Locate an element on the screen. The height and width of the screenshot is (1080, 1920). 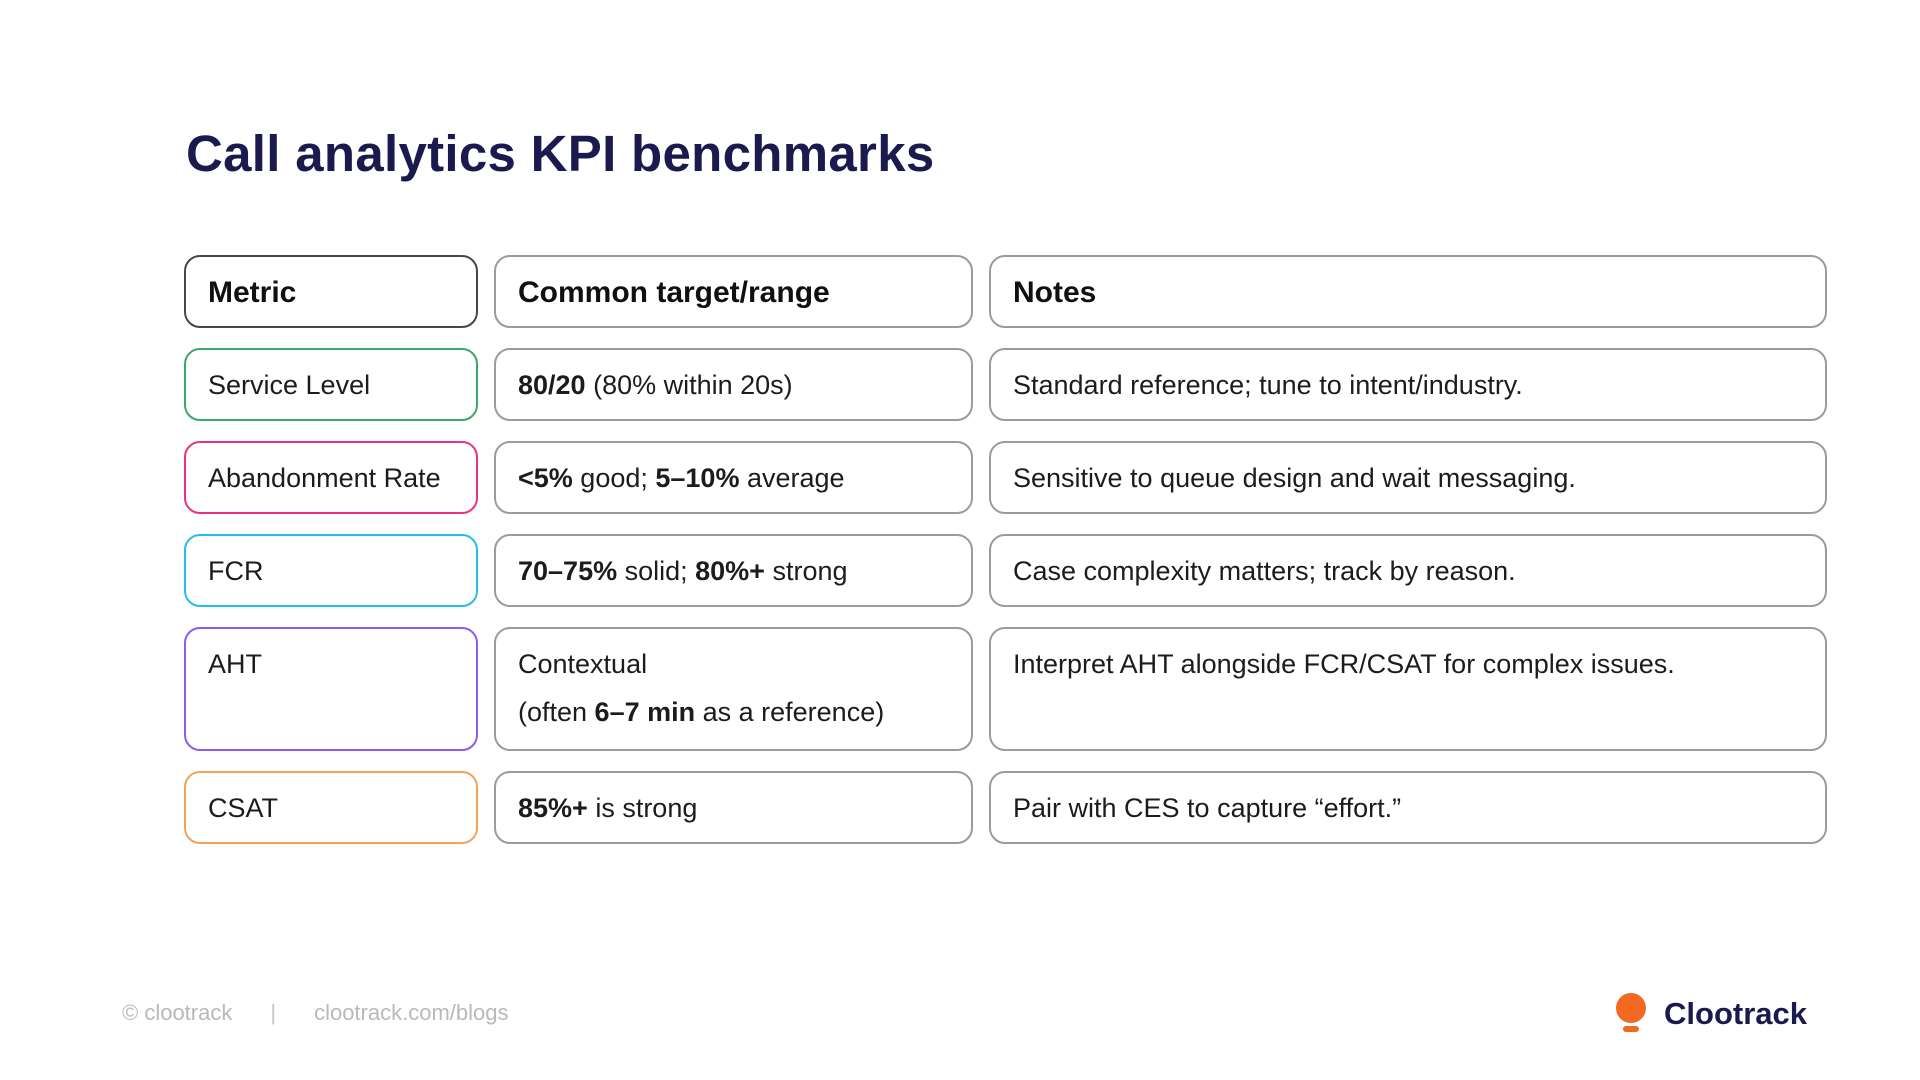
header-label: Metric is located at coordinates (252, 292).